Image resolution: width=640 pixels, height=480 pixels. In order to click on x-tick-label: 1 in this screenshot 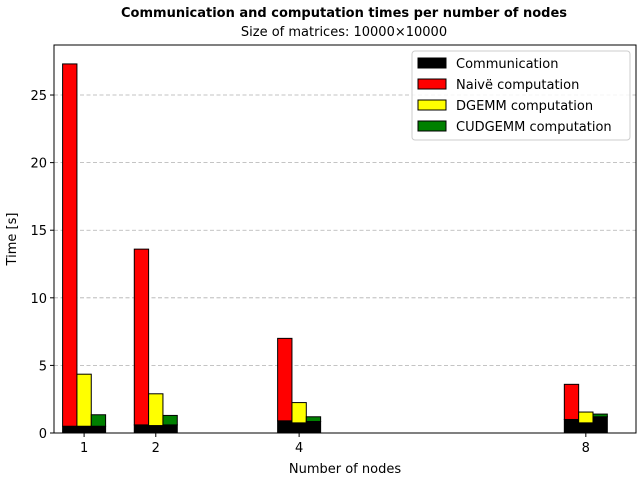, I will do `click(84, 448)`.